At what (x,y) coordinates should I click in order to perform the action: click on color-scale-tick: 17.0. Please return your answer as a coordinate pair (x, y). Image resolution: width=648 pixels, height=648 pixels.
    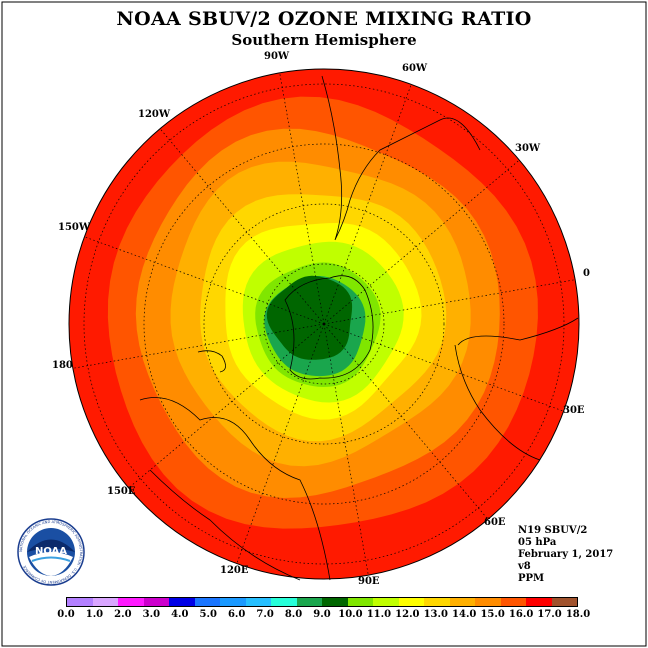
    Looking at the image, I should click on (549, 614).